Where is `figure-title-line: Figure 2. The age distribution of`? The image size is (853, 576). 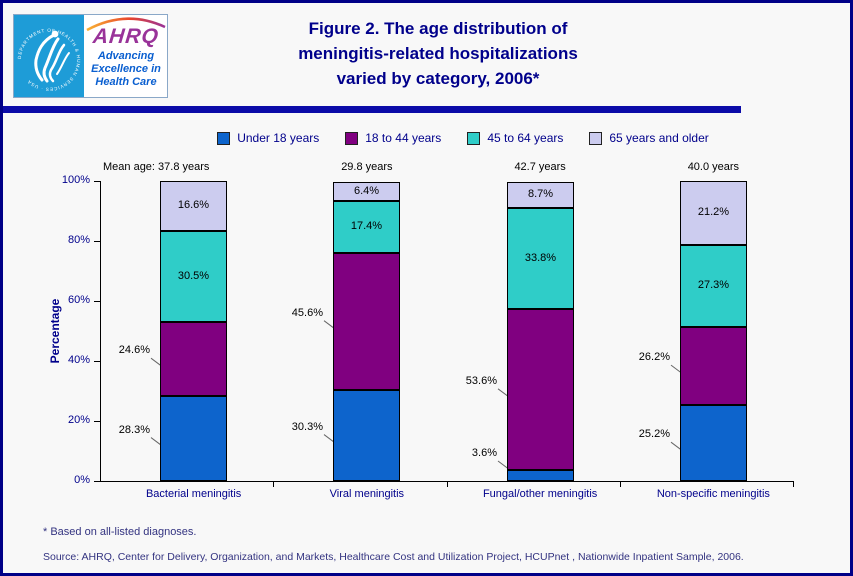
figure-title-line: Figure 2. The age distribution of is located at coordinates (438, 28).